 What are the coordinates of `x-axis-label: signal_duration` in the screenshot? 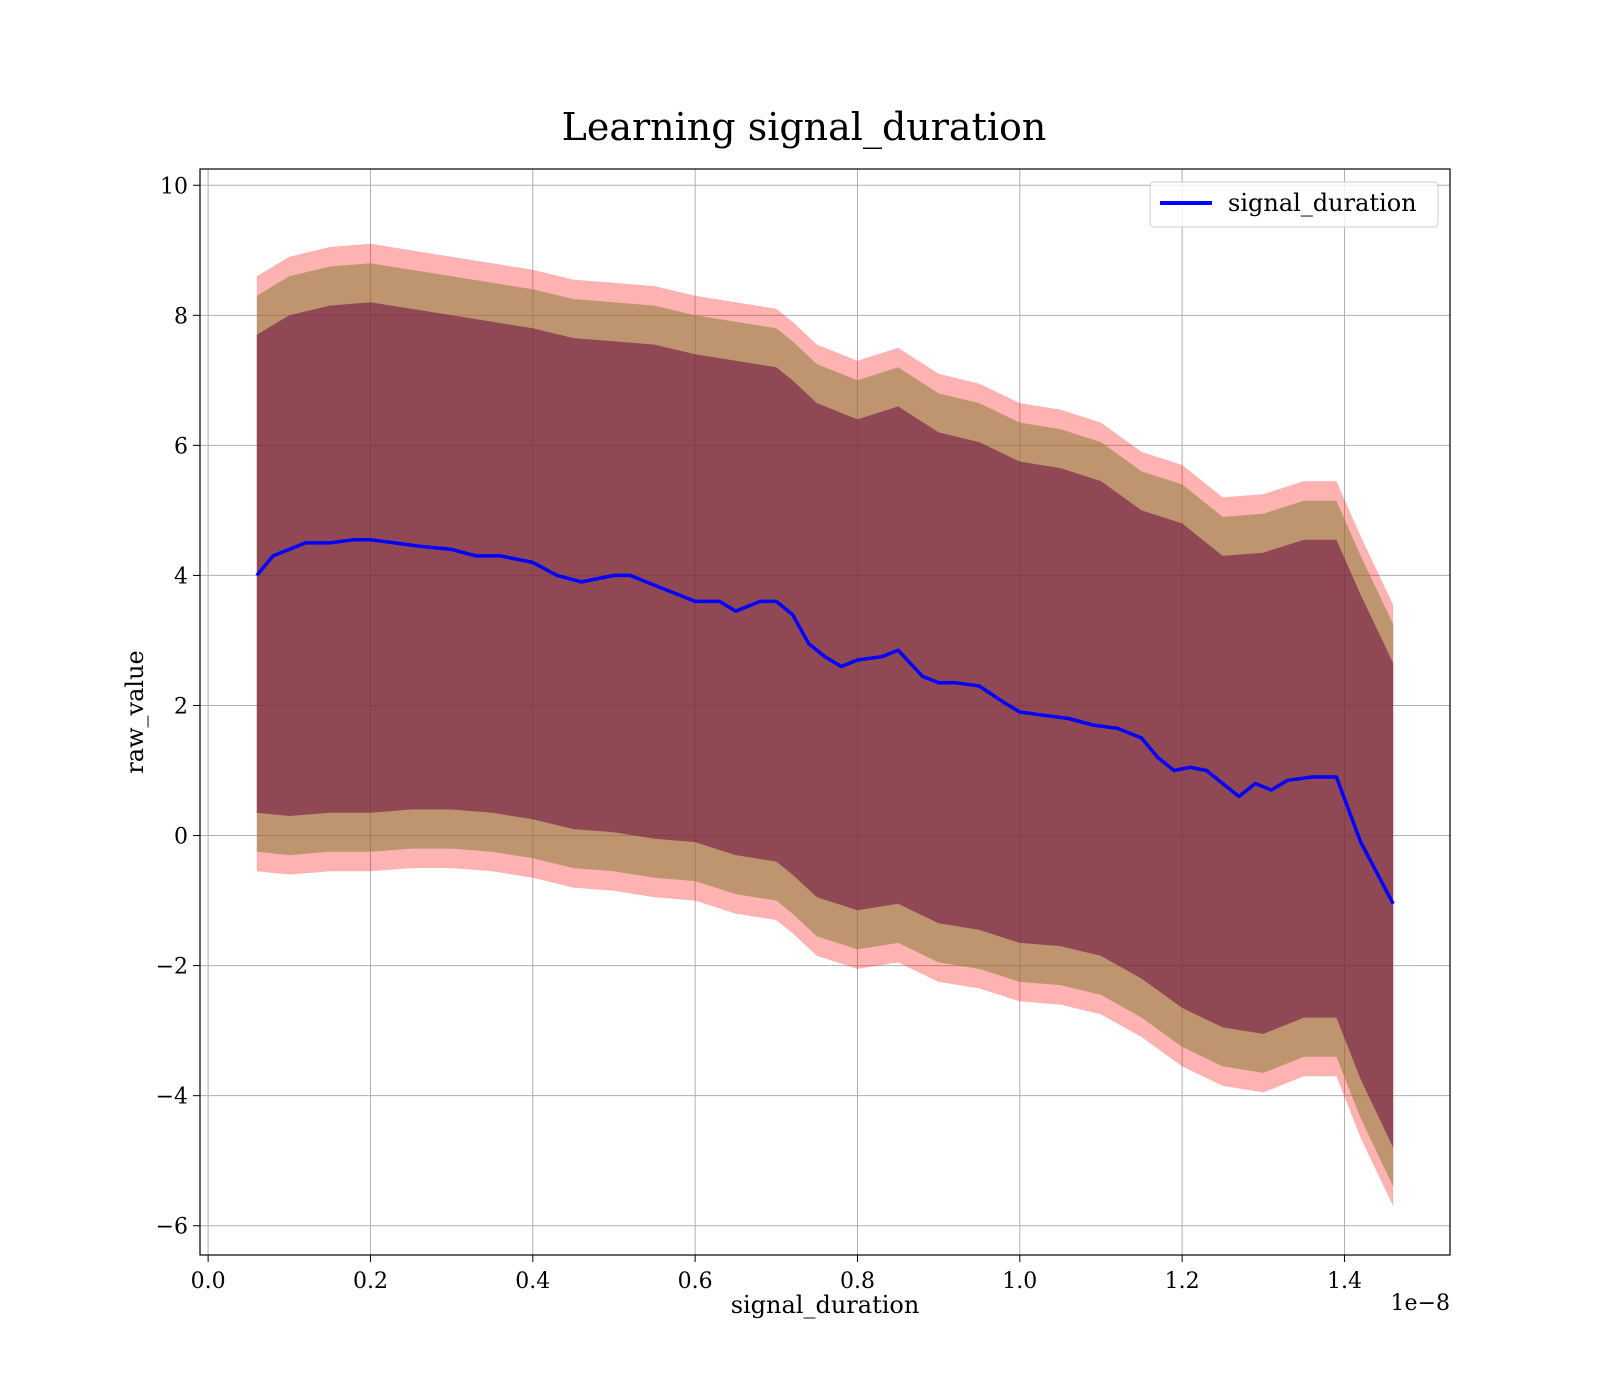 It's located at (825, 1305).